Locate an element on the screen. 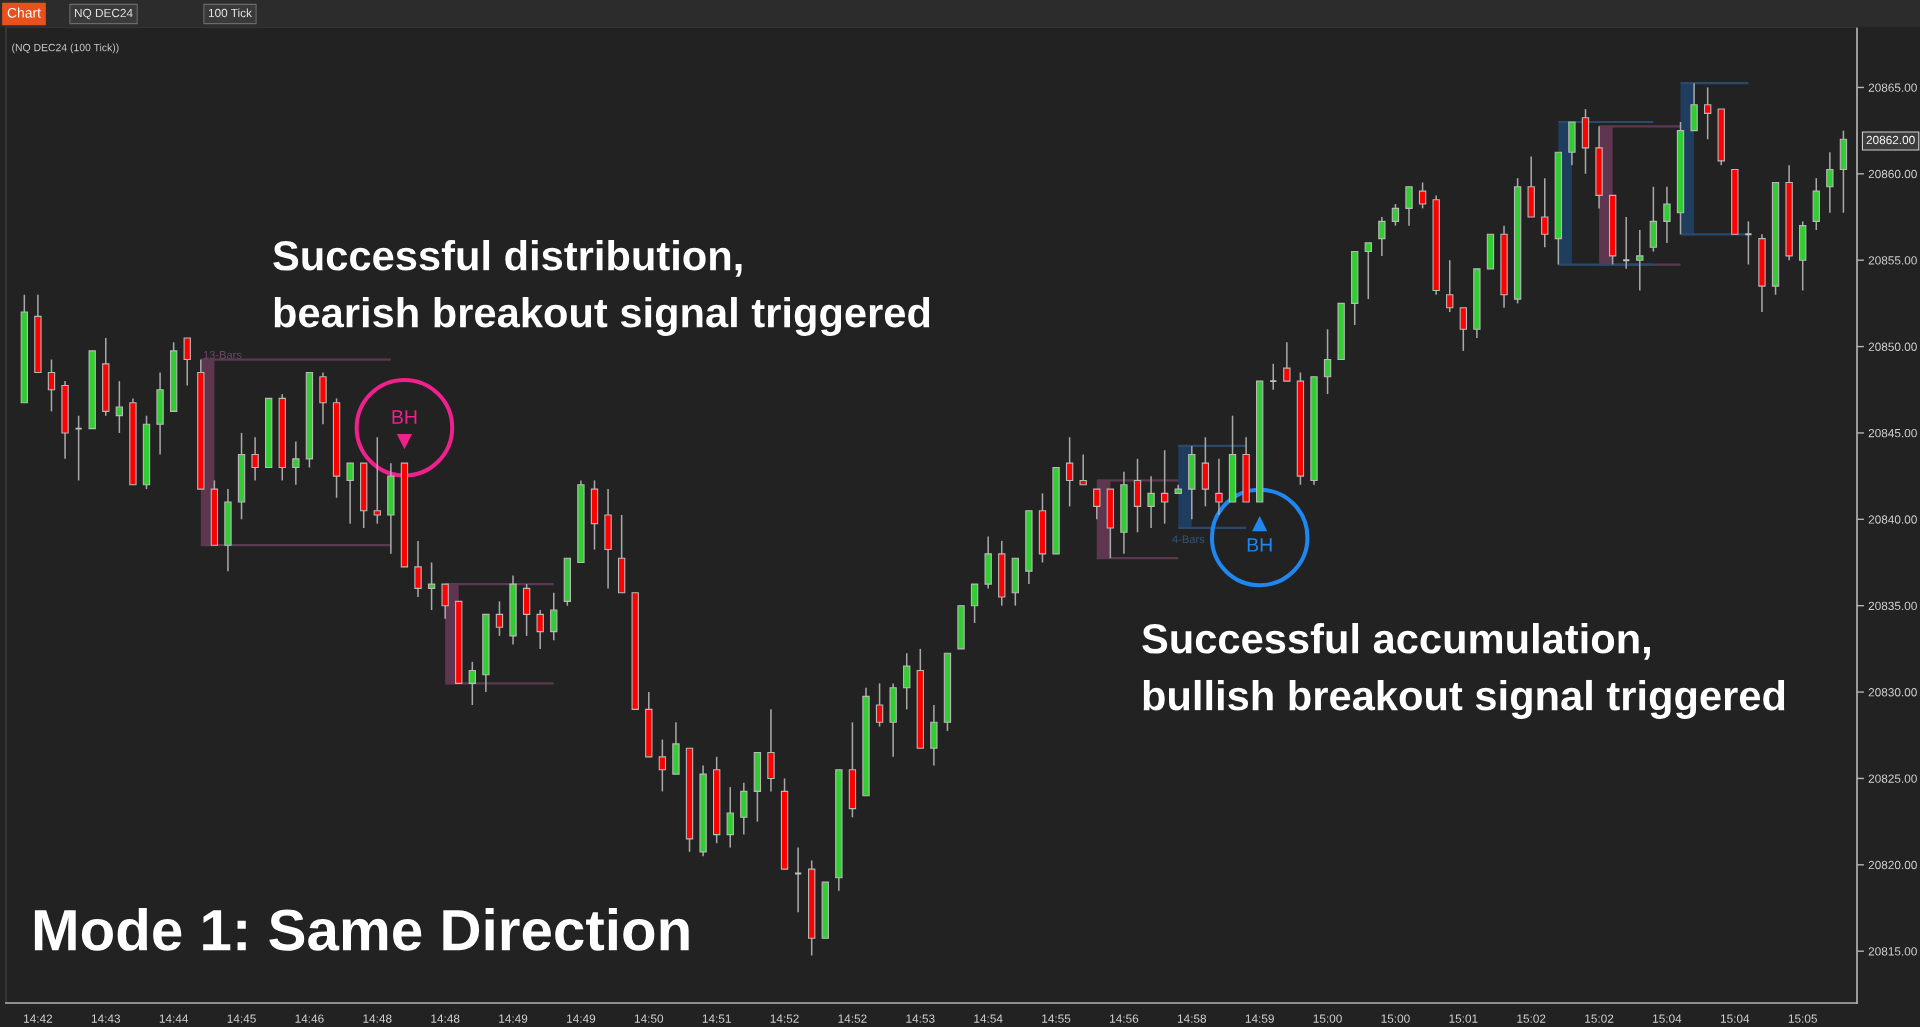 This screenshot has height=1027, width=1920. y-tick-label: 20825.00 is located at coordinates (1892, 778).